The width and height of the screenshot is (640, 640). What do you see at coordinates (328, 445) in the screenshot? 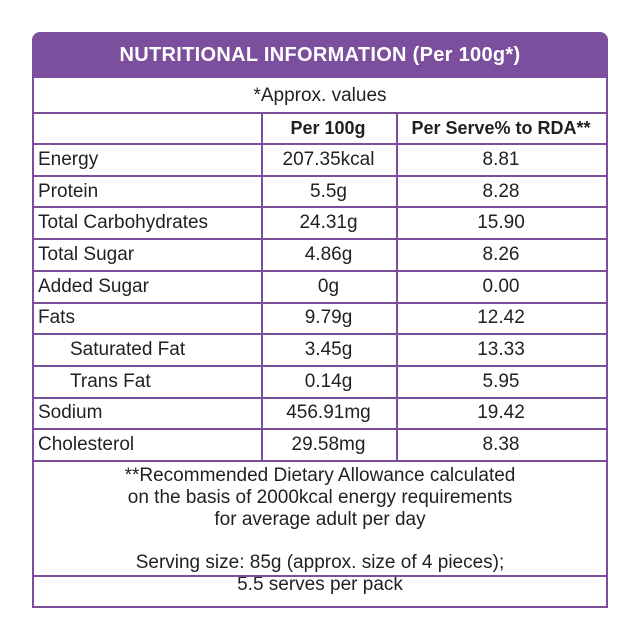
I see `per-100g-value: 29.58mg` at bounding box center [328, 445].